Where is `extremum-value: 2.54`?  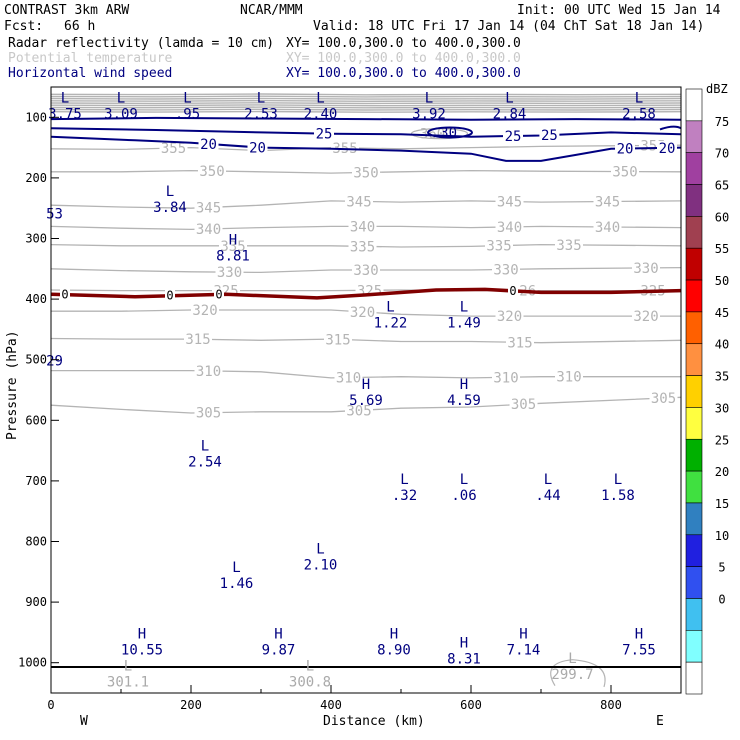
extremum-value: 2.54 is located at coordinates (205, 463).